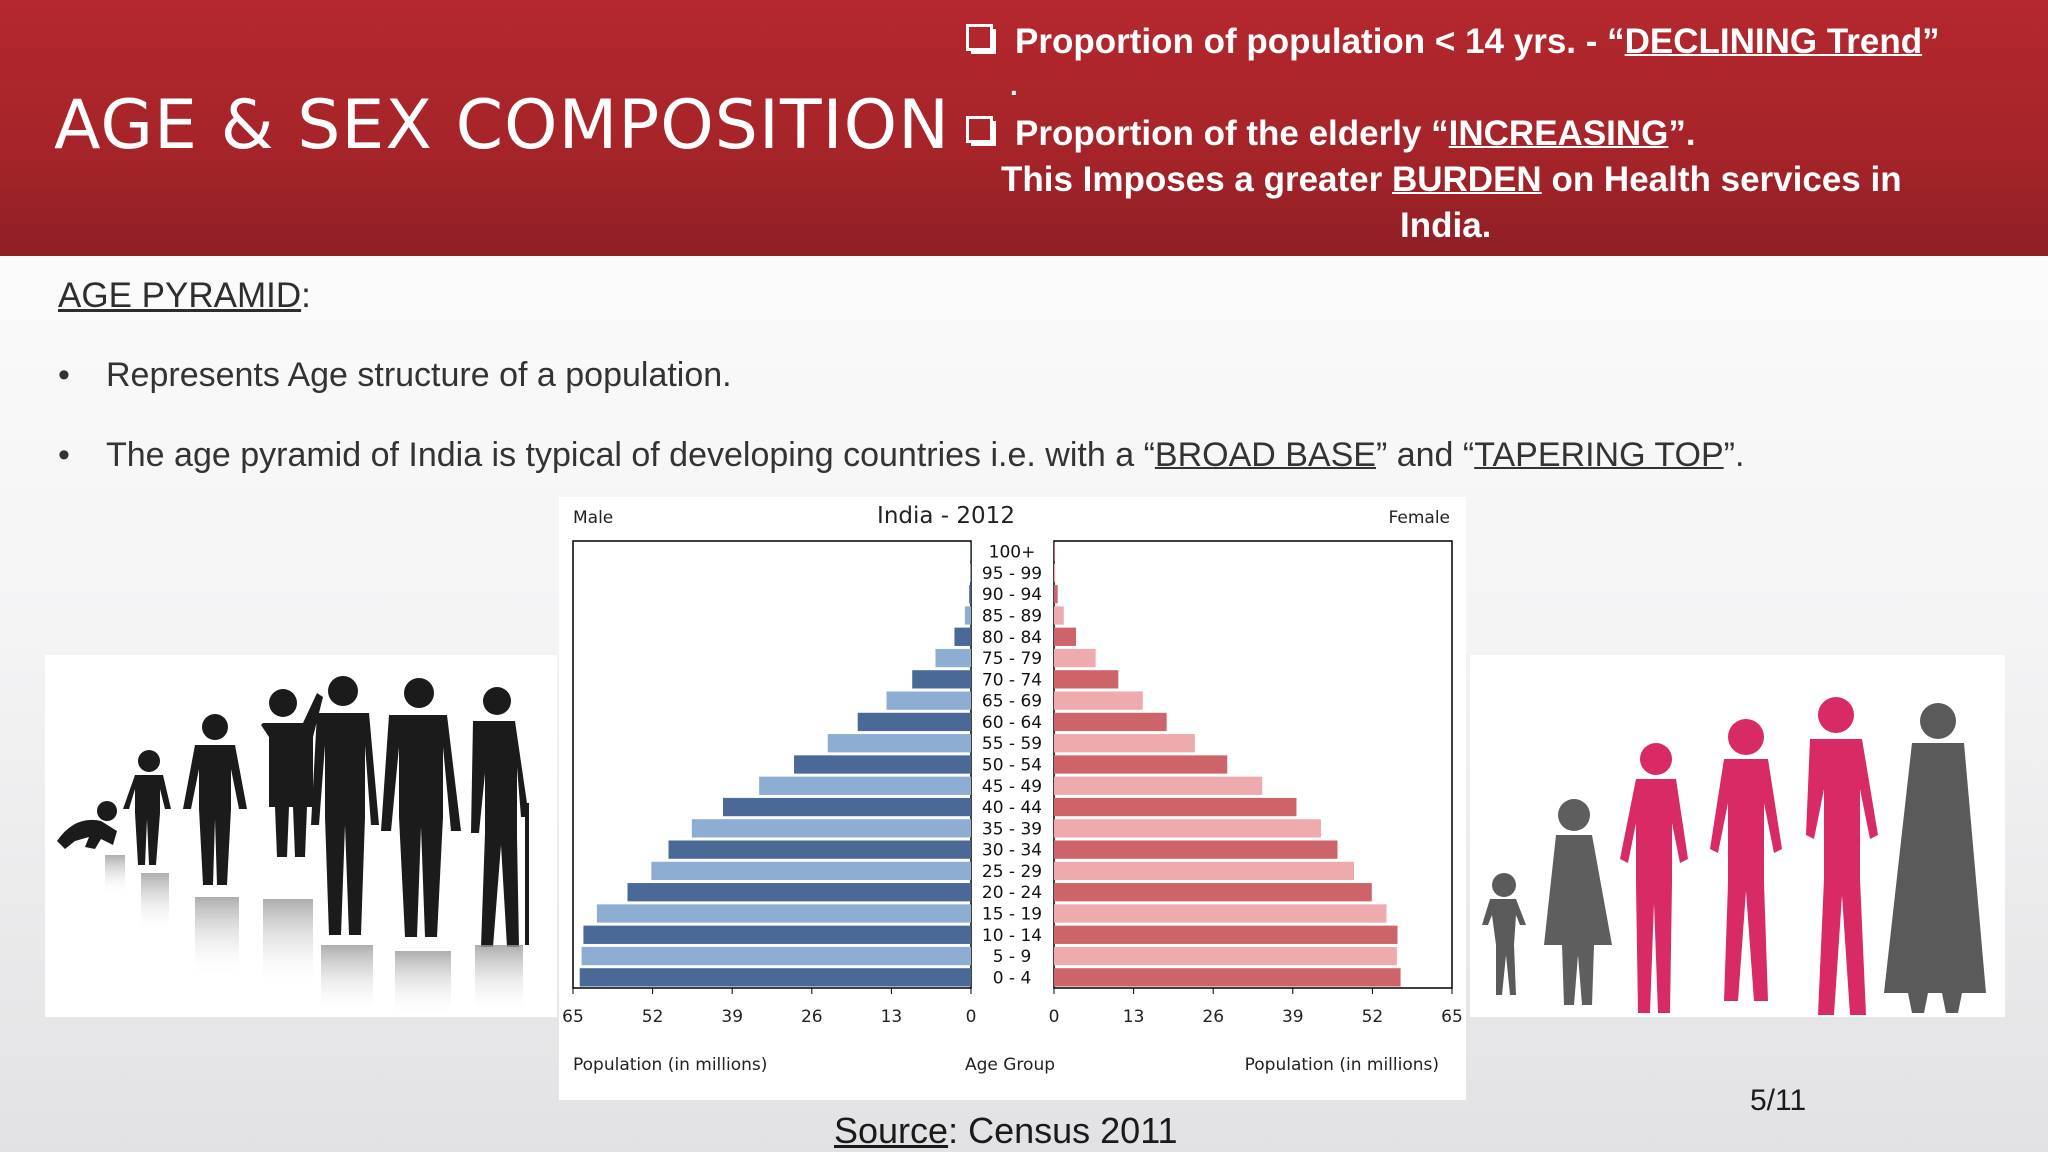 The image size is (2048, 1152). I want to click on age-group-label: 60 - 64, so click(1012, 723).